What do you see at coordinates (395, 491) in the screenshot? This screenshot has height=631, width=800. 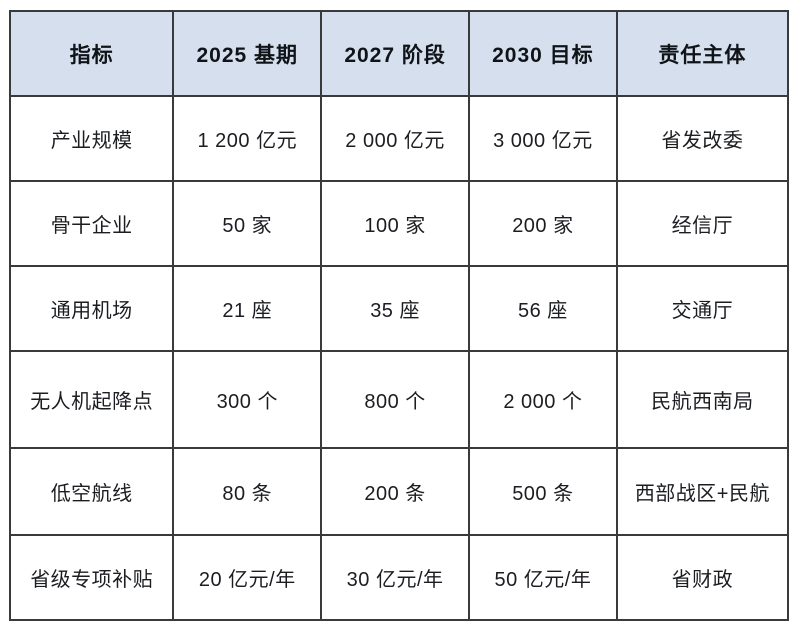 I see `cell-2027-value: 200 条` at bounding box center [395, 491].